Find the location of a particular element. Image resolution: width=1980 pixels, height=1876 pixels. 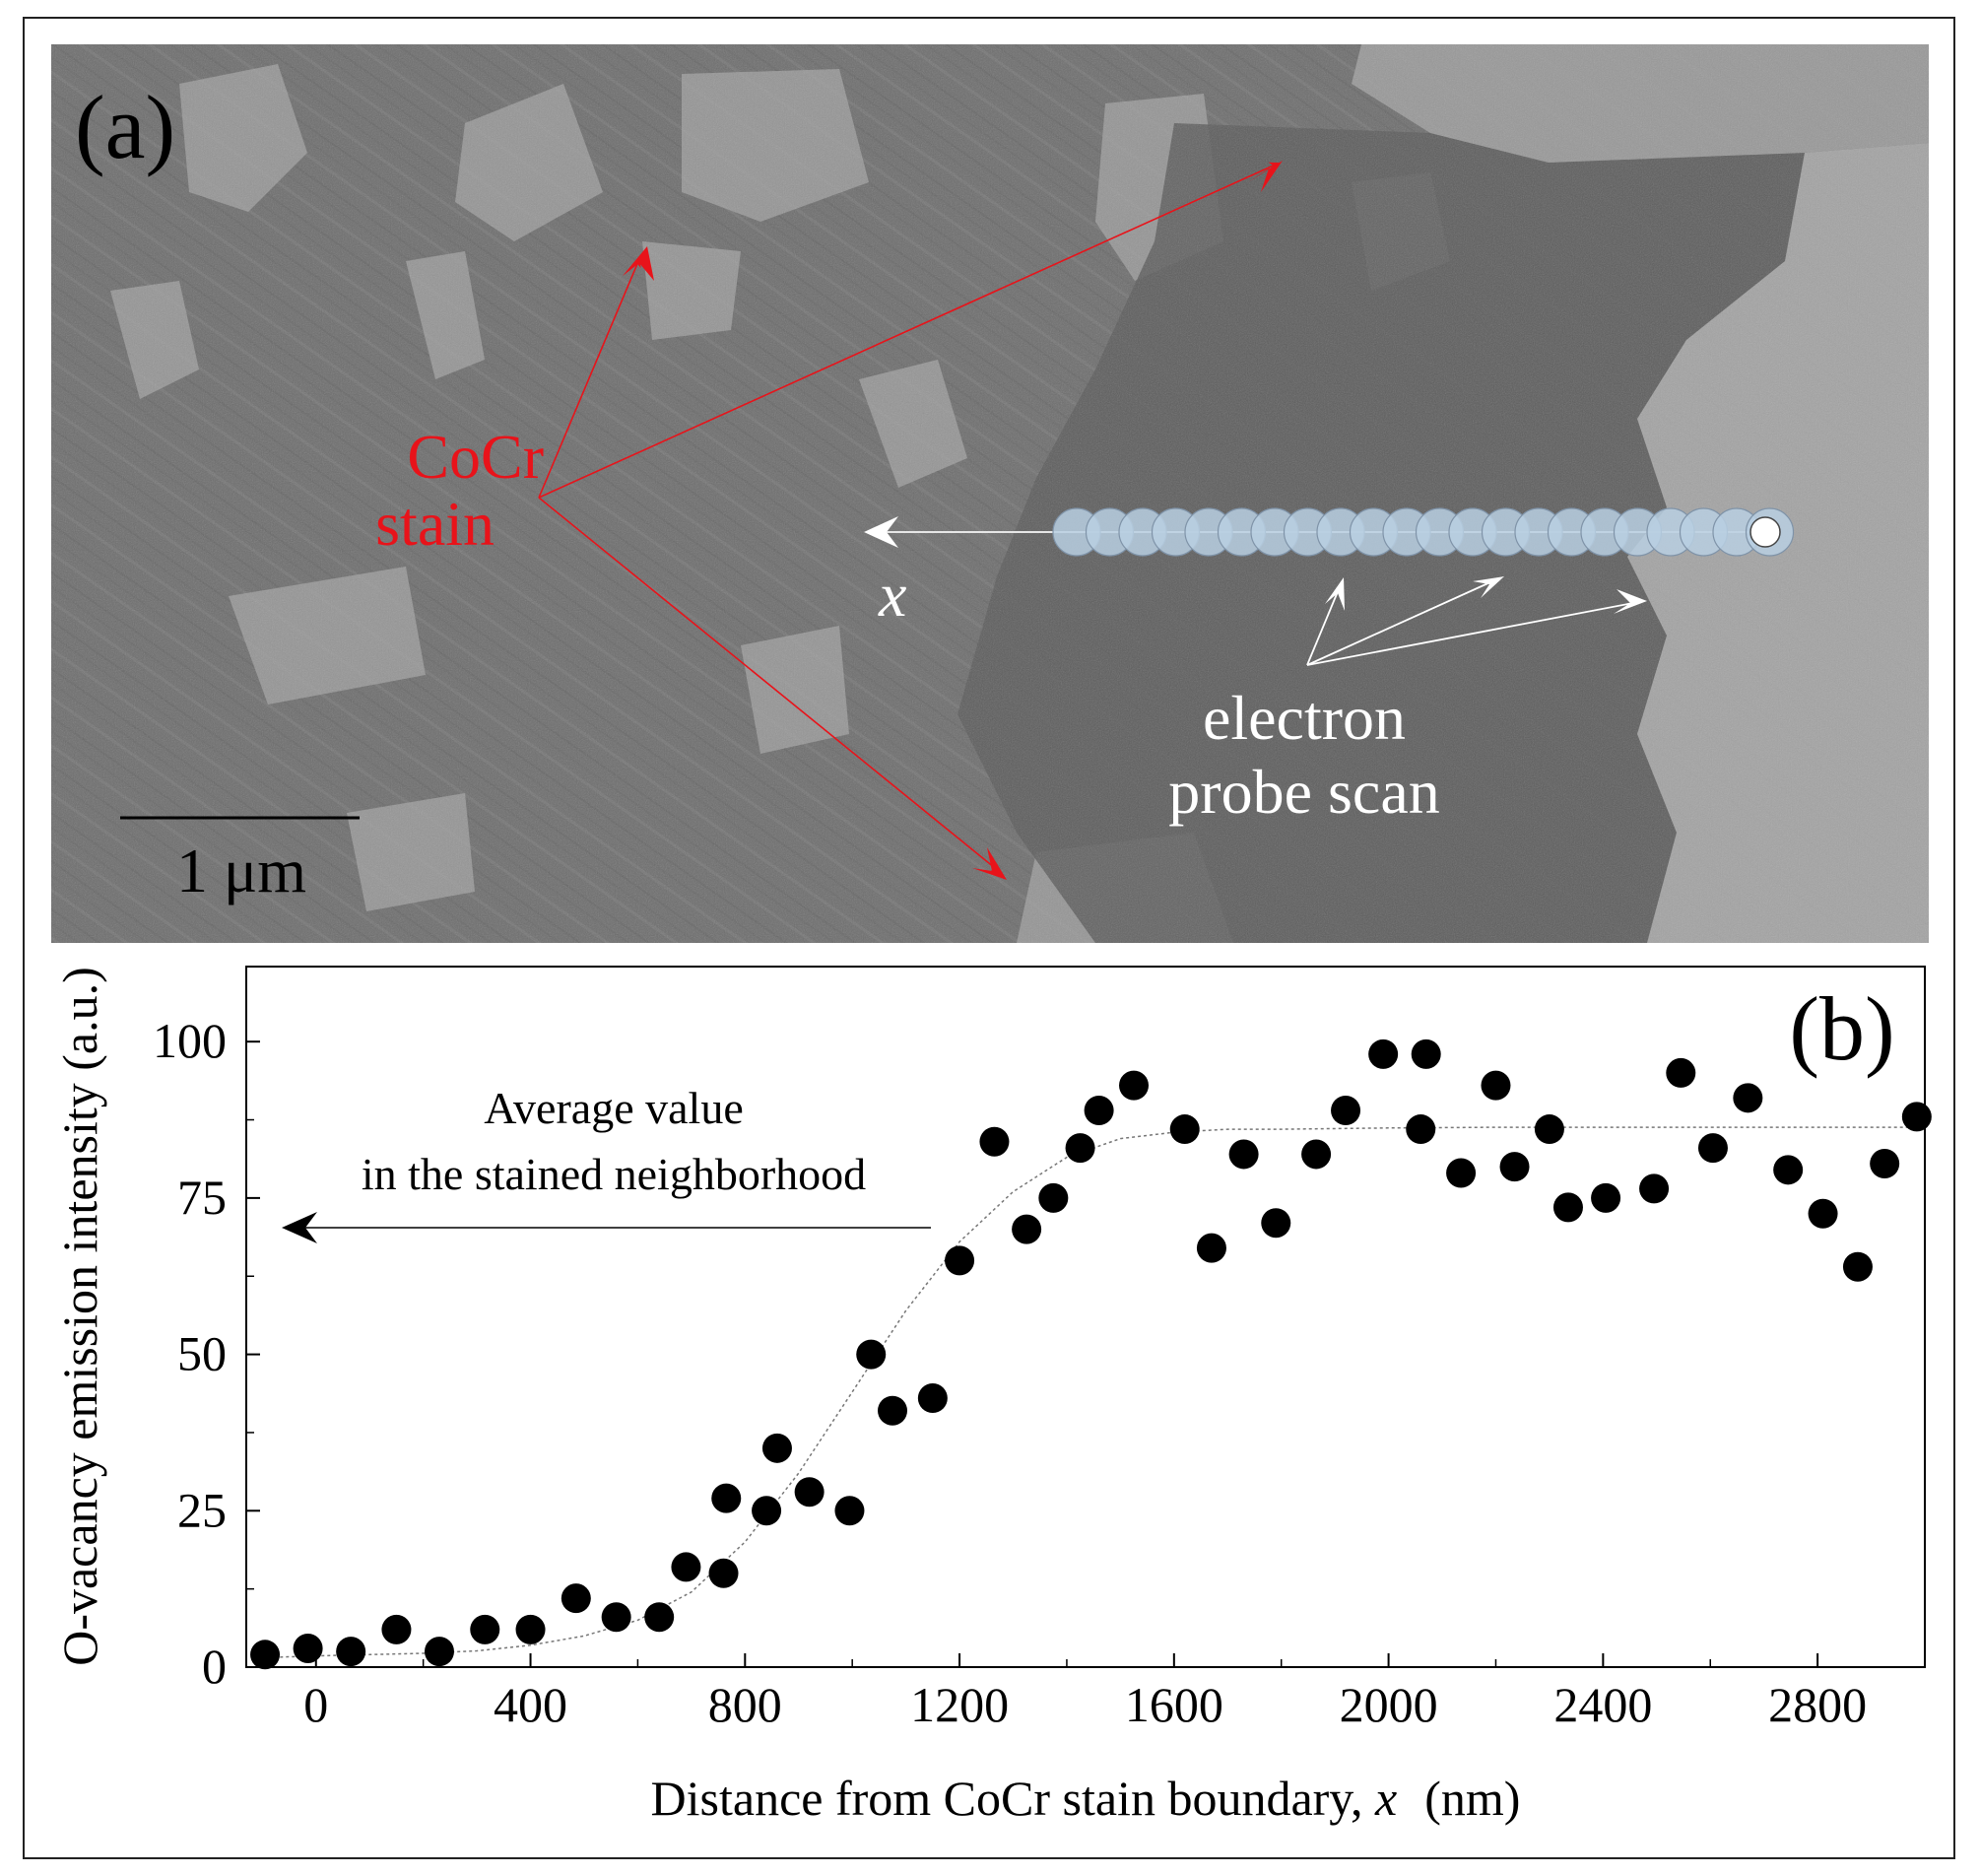

x-axis-ticks: 0 400 800 1200 1600 2000 2400 2800 is located at coordinates (1085, 1693).